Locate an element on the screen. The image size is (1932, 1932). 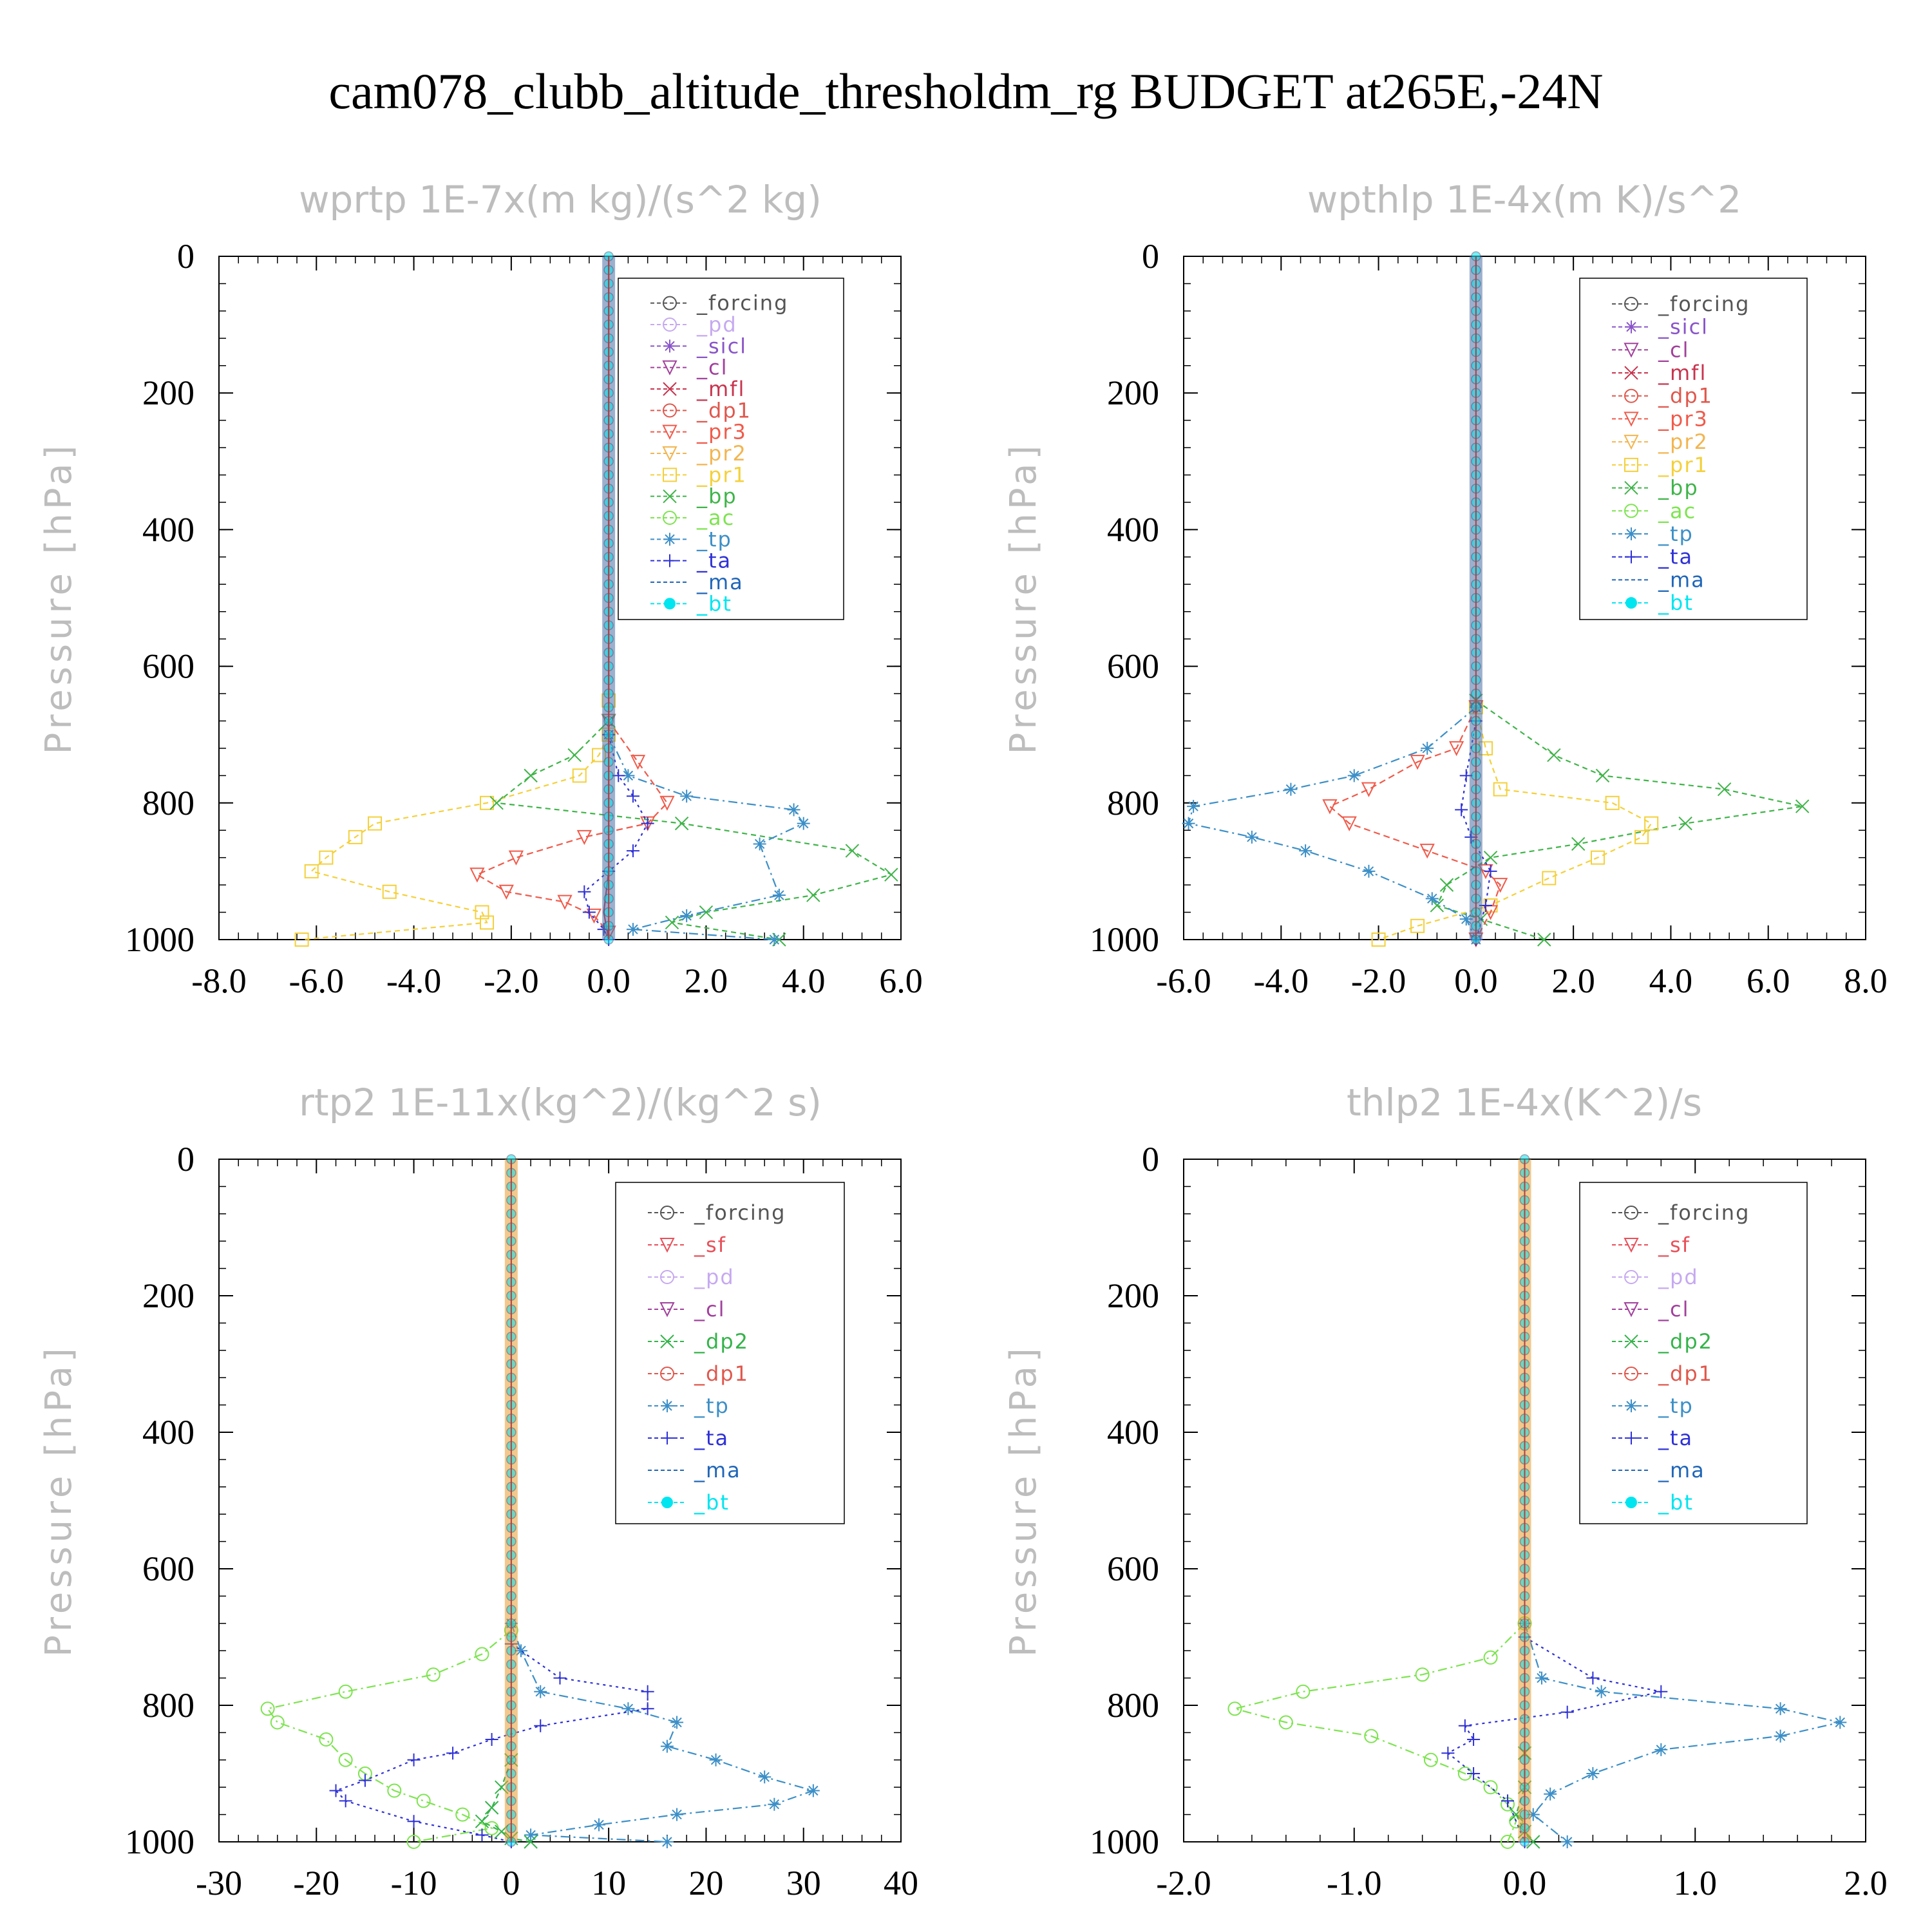
x-tick-label: 1.0 is located at coordinates (1696, 1883).